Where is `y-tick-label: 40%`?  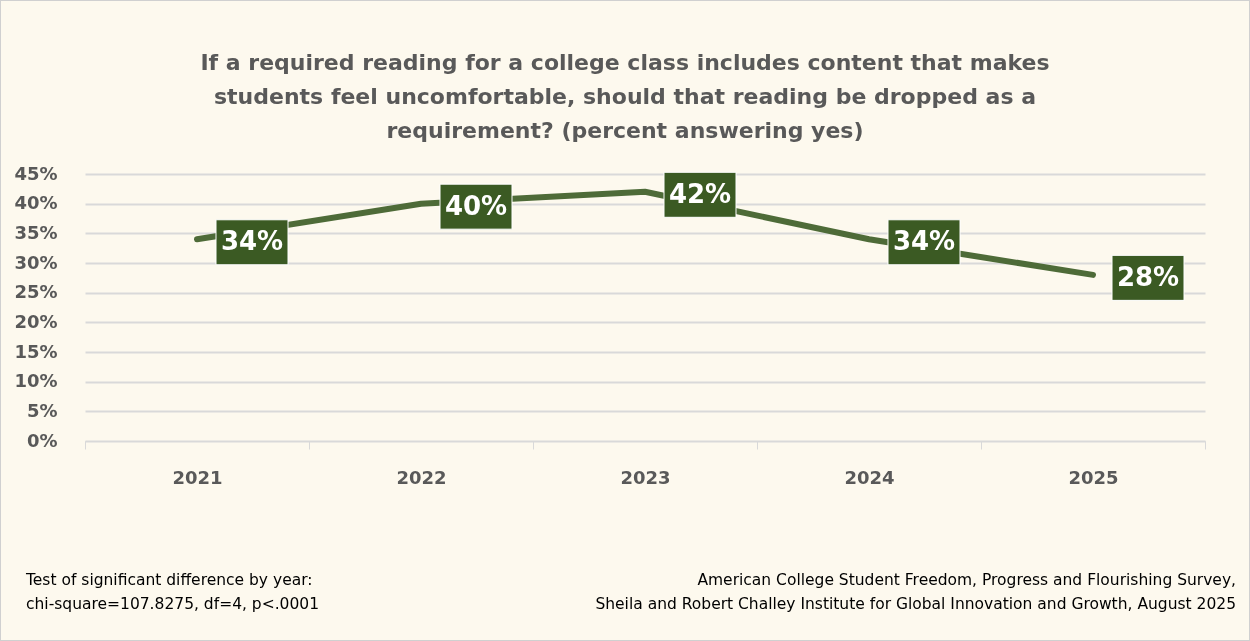 y-tick-label: 40% is located at coordinates (36, 203).